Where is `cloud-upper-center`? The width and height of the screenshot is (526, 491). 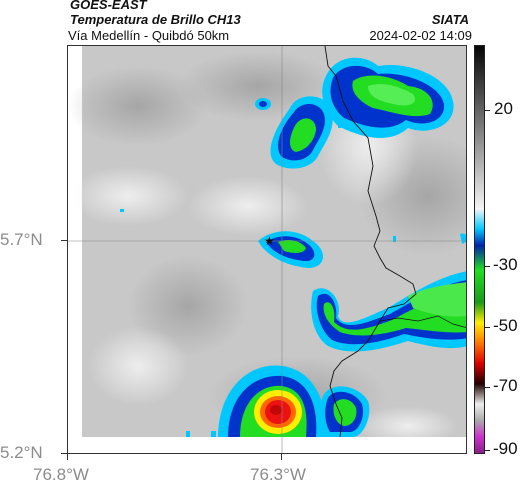 cloud-upper-center is located at coordinates (301, 132).